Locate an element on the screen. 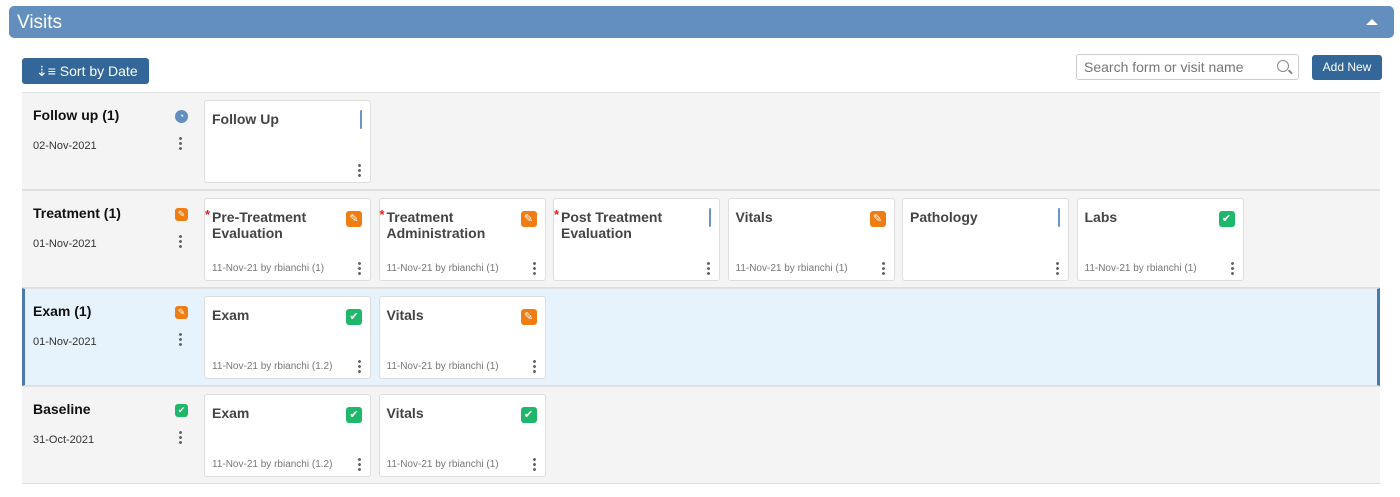 The image size is (1400, 497). sort-label: Sort by Date is located at coordinates (98, 71).